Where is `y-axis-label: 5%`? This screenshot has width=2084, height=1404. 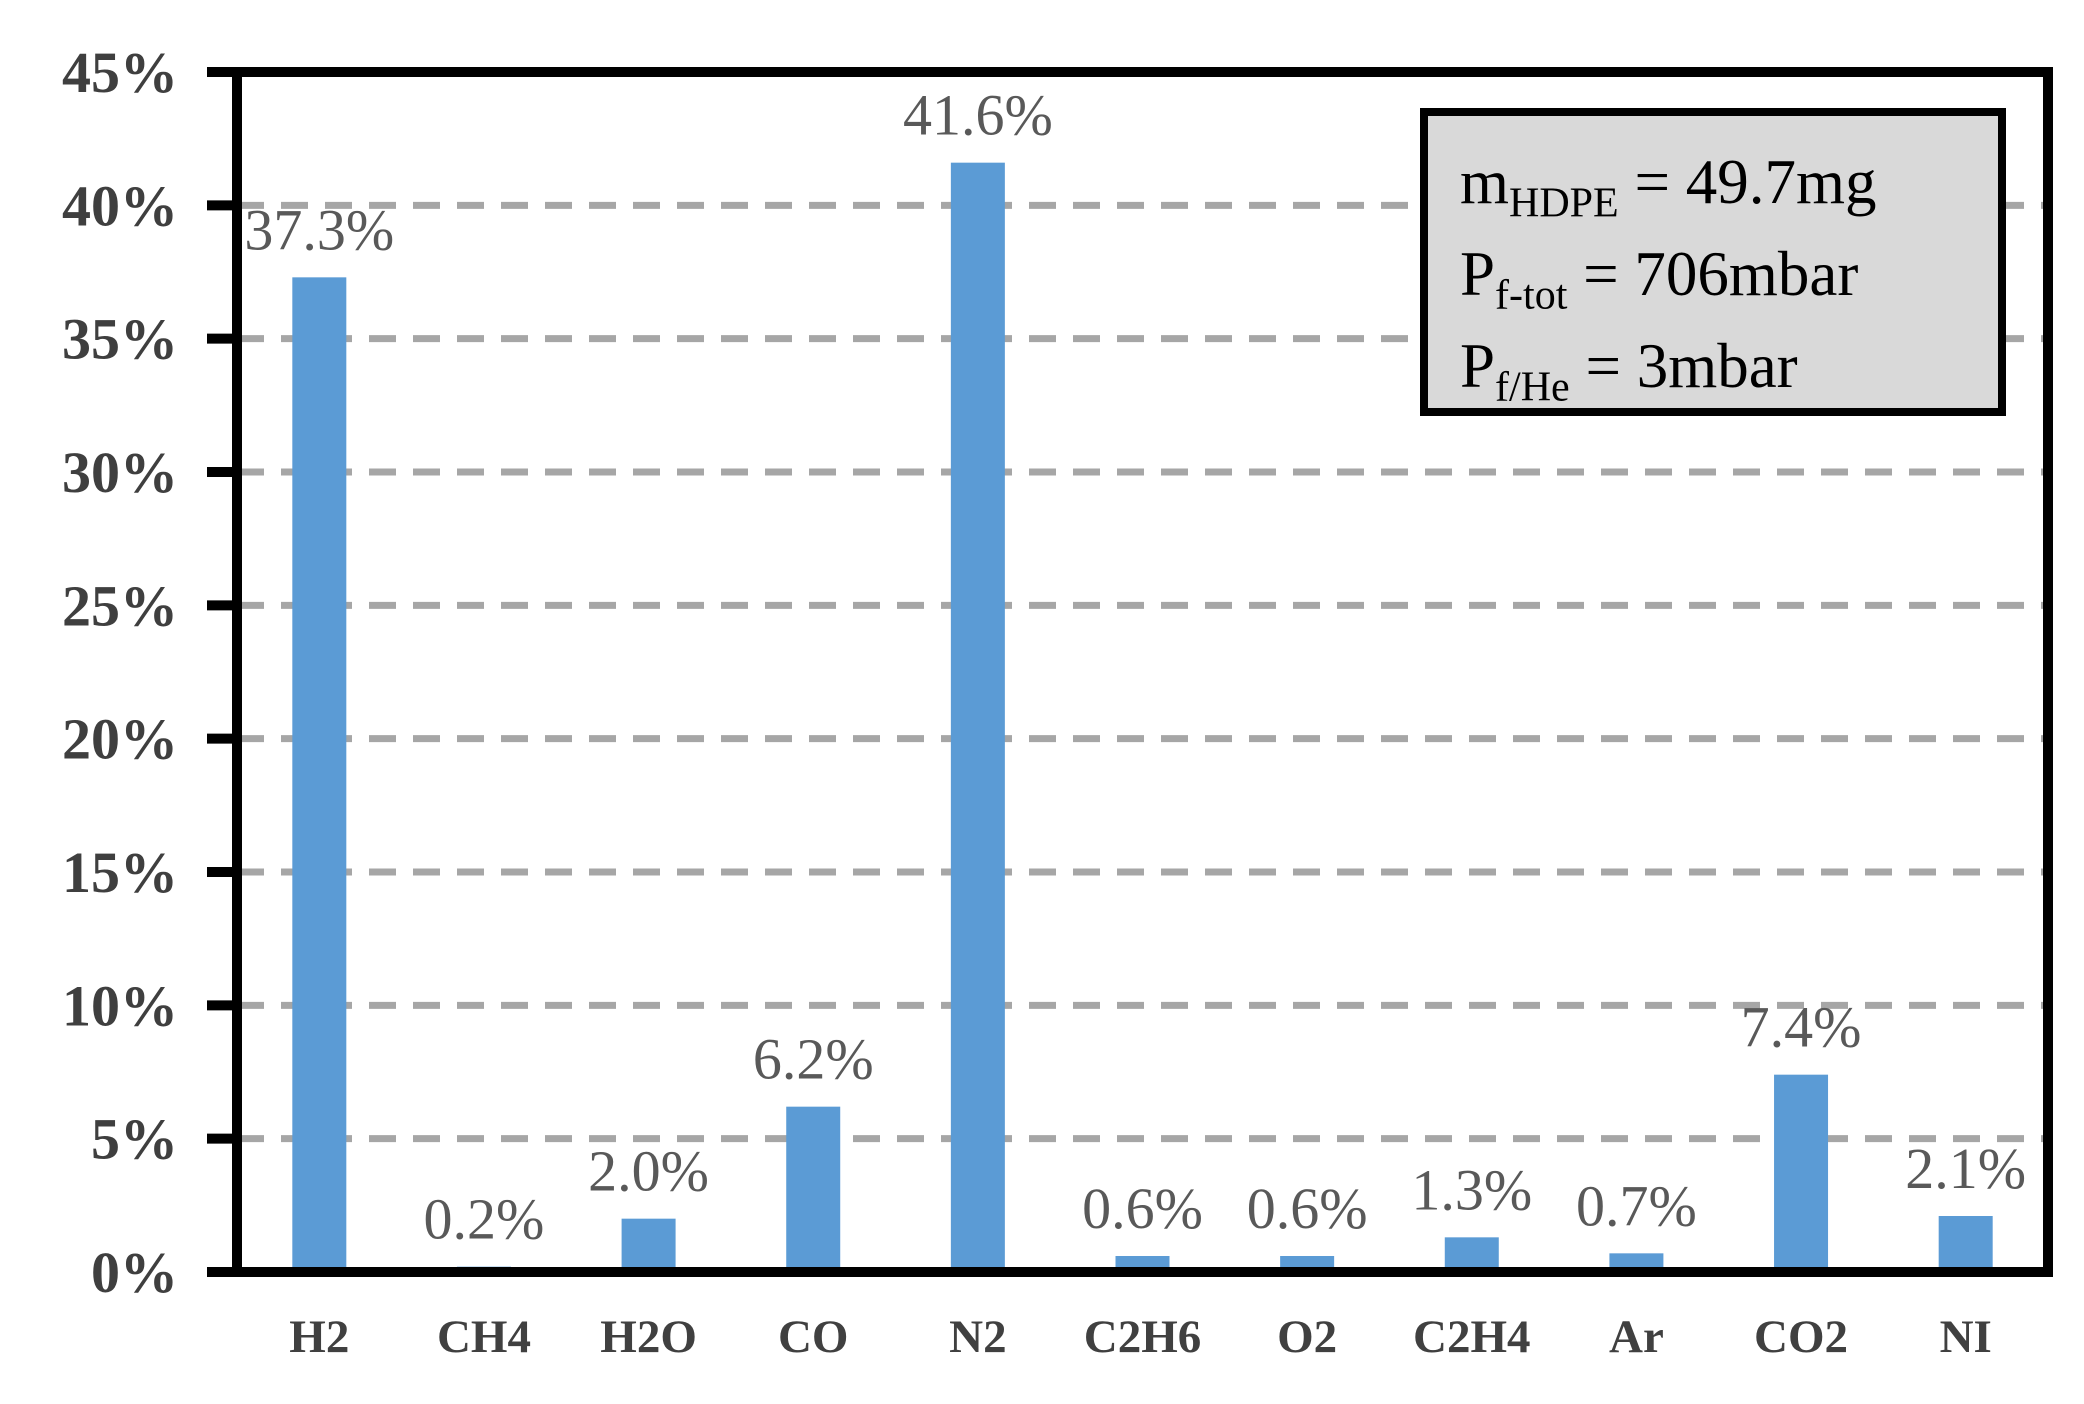
y-axis-label: 5% is located at coordinates (134, 1139).